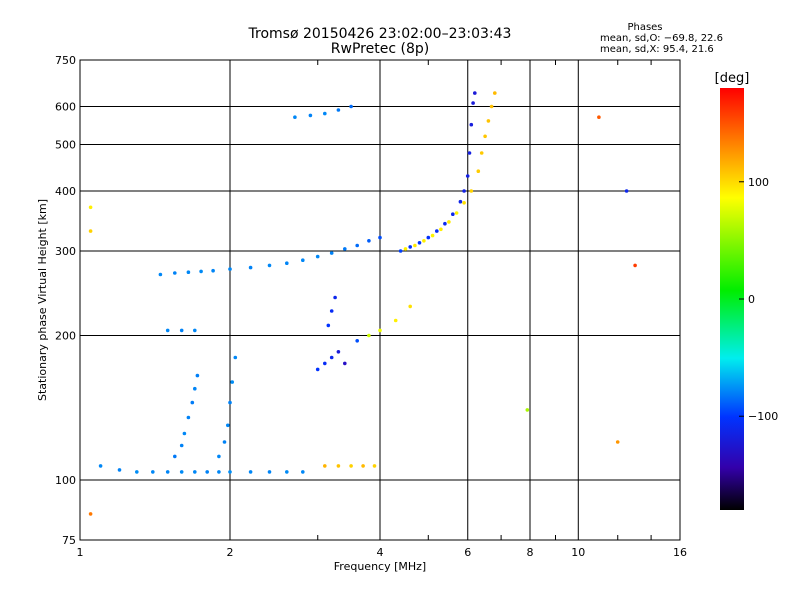 This screenshot has height=600, width=800. Describe the element at coordinates (42, 300) in the screenshot. I see `y-axis-label: Stationary phase Virtual Height [km]` at that location.